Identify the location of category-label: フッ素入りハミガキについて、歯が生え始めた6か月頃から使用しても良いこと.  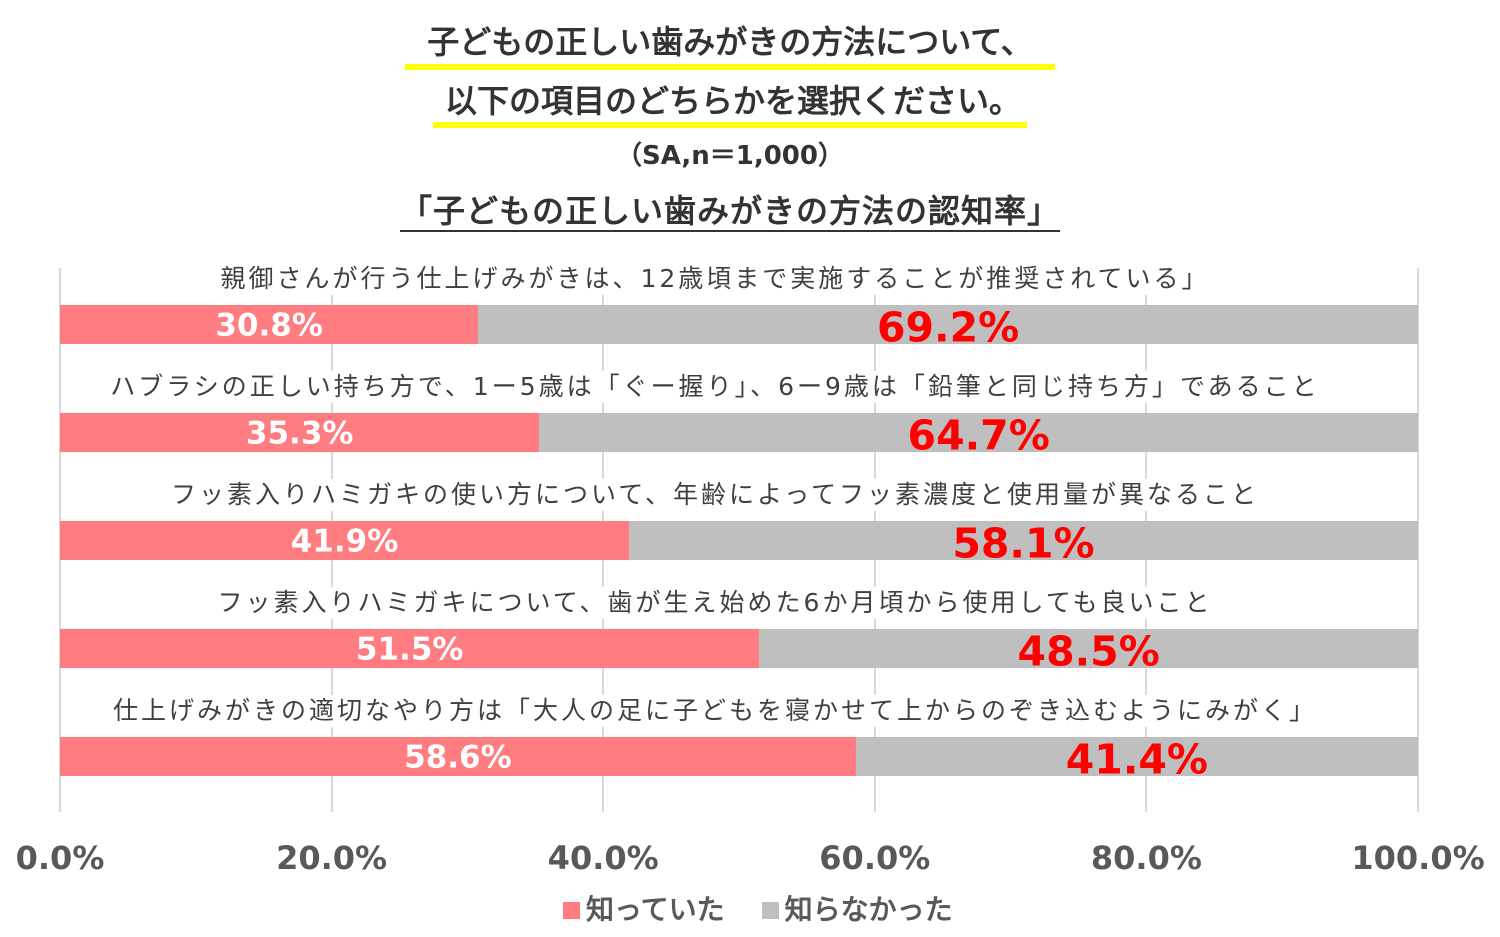
(715, 603).